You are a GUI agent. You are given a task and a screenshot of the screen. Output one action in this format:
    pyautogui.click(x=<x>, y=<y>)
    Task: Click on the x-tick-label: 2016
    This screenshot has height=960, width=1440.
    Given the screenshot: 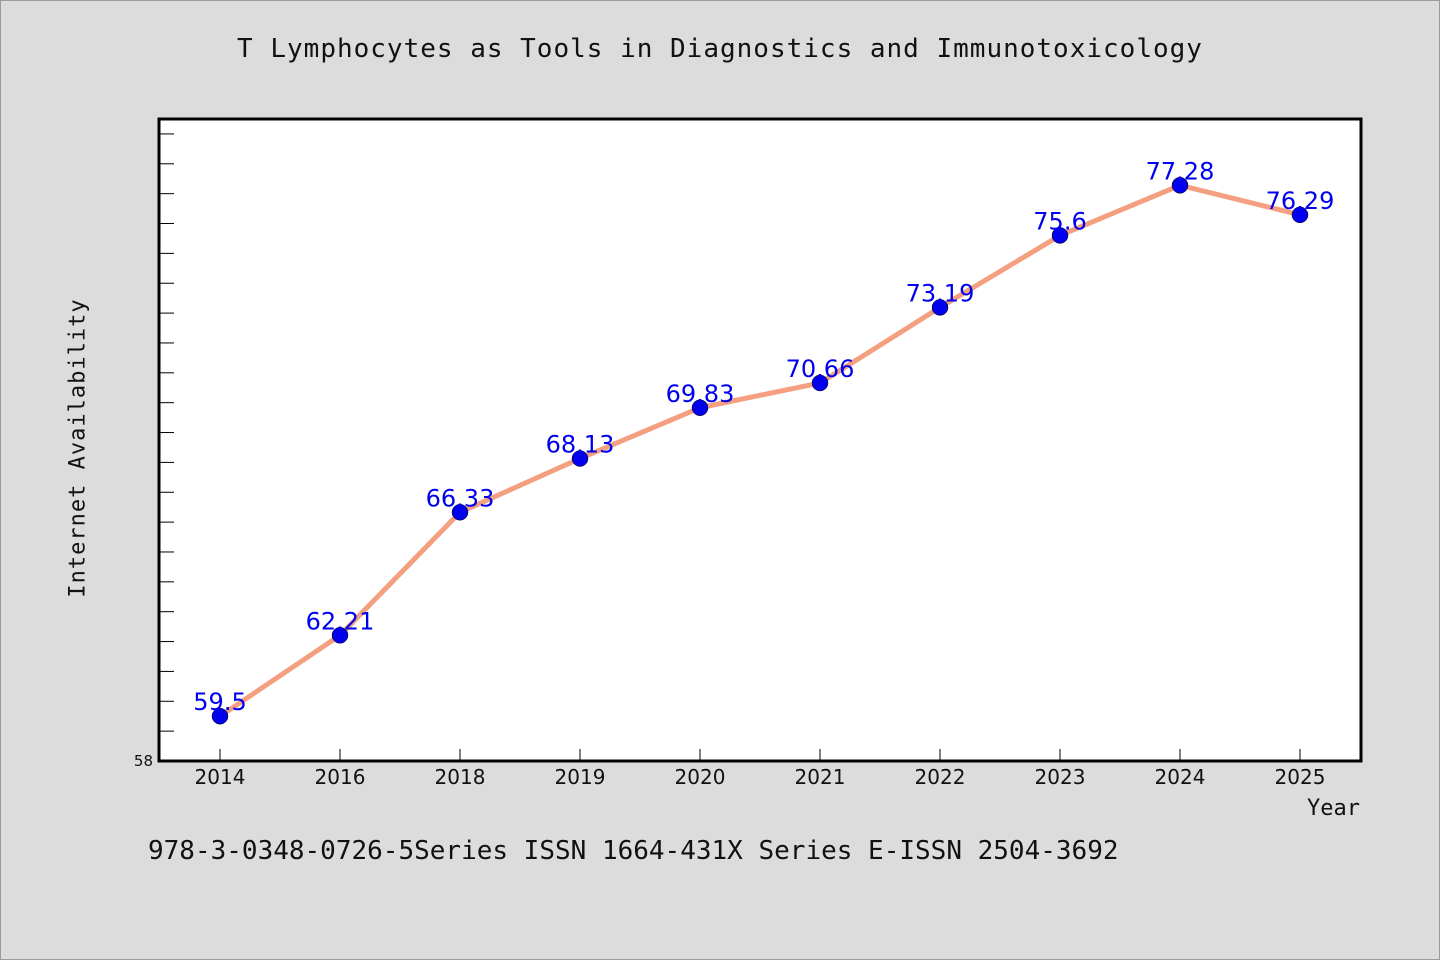 What is the action you would take?
    pyautogui.click(x=340, y=777)
    